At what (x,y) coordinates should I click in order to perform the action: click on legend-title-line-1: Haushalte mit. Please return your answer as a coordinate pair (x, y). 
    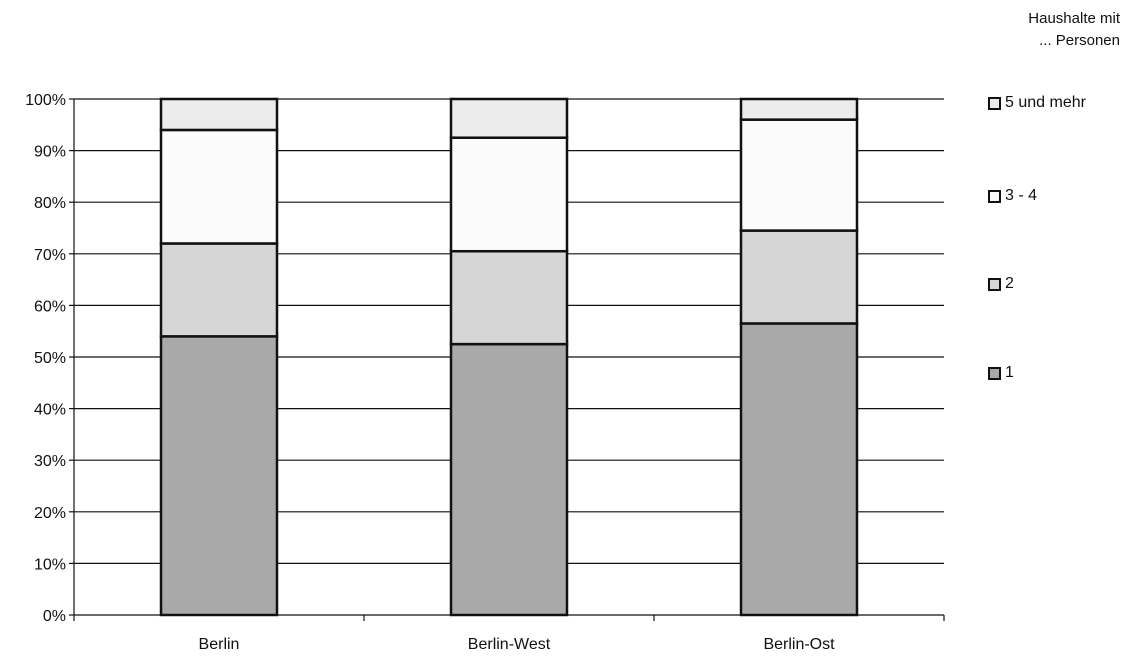
    Looking at the image, I should click on (1074, 18).